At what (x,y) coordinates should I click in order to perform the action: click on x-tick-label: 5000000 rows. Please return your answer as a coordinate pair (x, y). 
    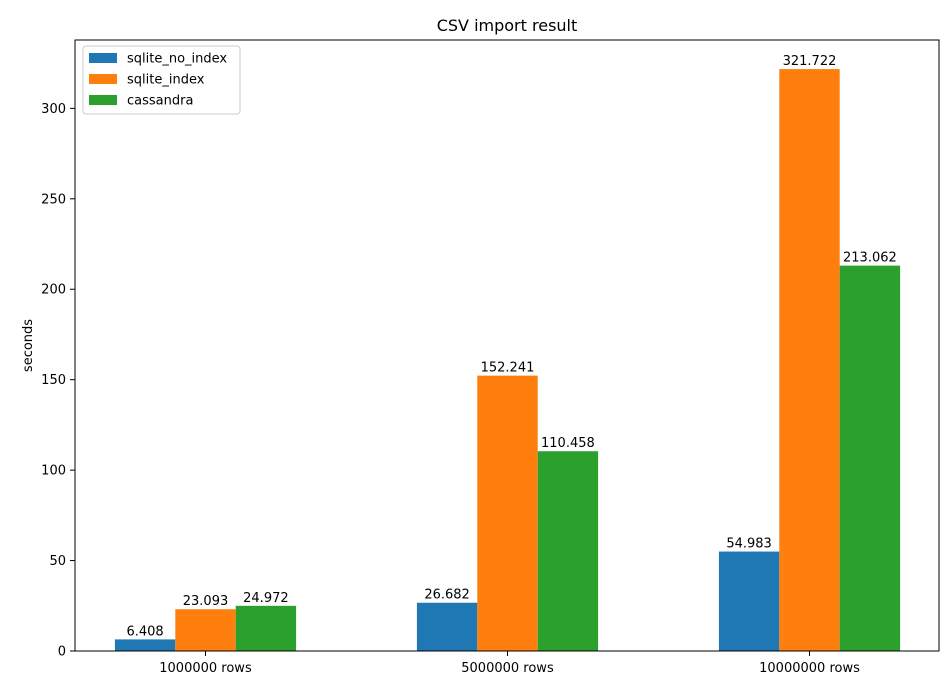
    Looking at the image, I should click on (507, 668).